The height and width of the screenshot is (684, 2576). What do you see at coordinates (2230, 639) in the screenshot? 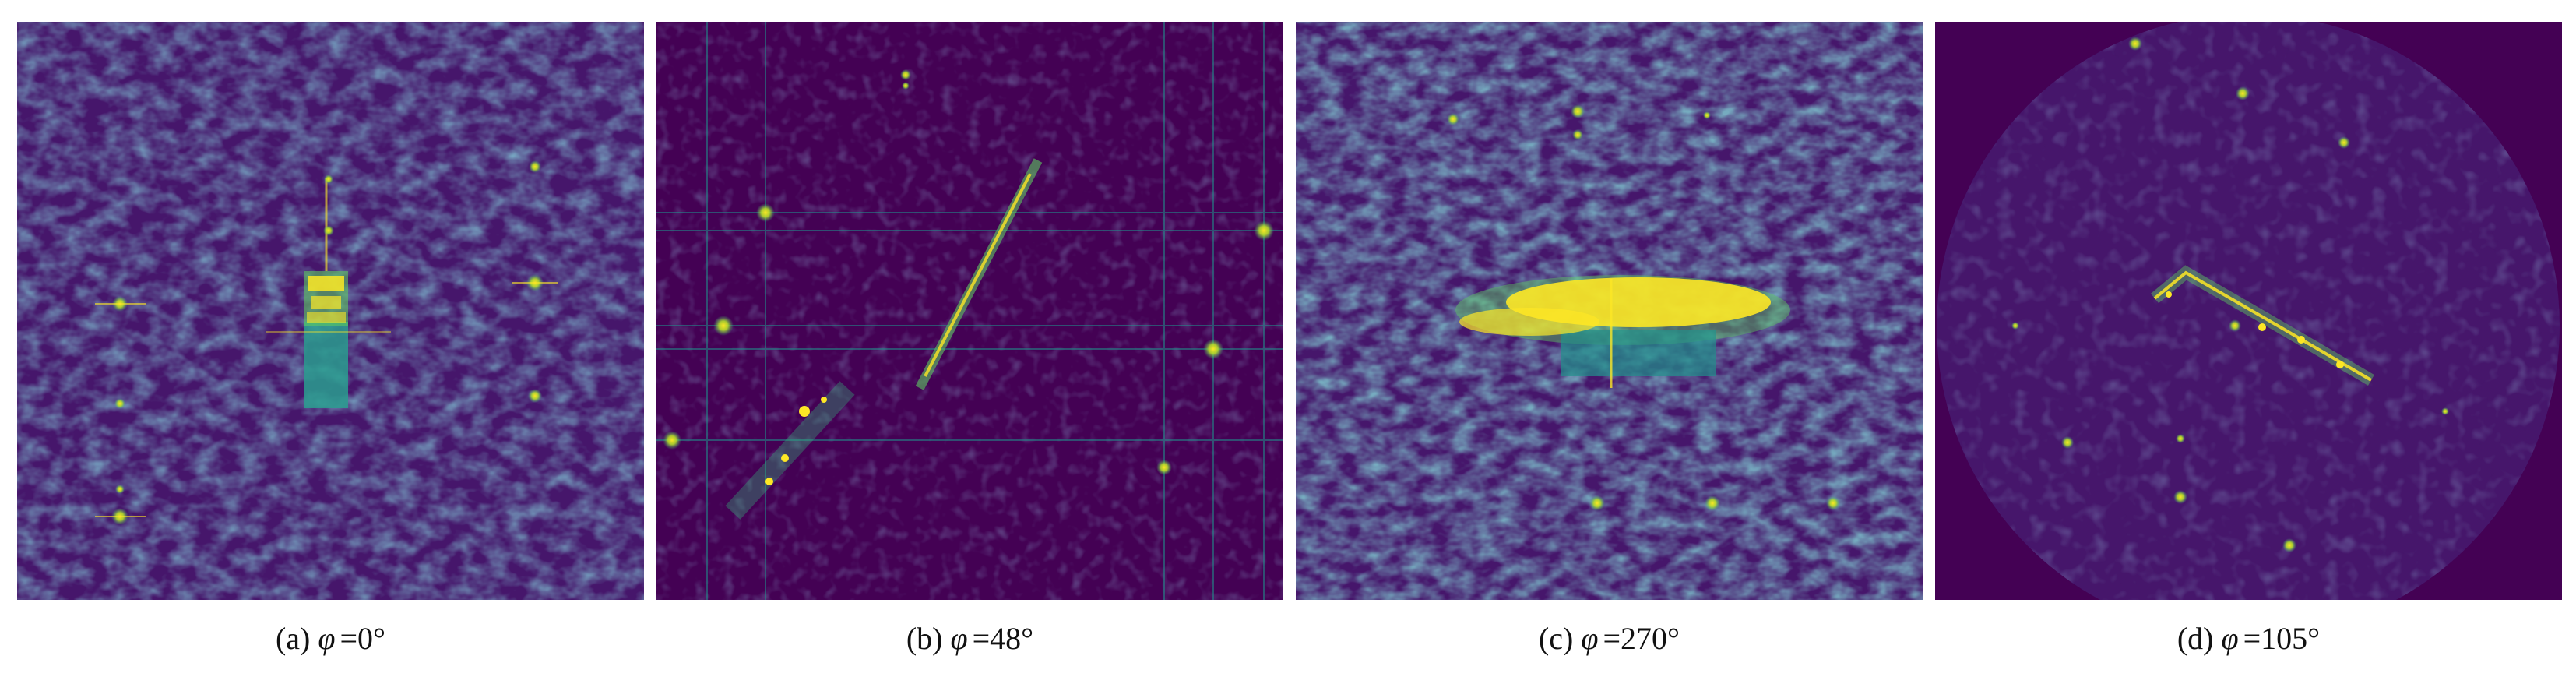
I see `panel-d-symbol: φ` at bounding box center [2230, 639].